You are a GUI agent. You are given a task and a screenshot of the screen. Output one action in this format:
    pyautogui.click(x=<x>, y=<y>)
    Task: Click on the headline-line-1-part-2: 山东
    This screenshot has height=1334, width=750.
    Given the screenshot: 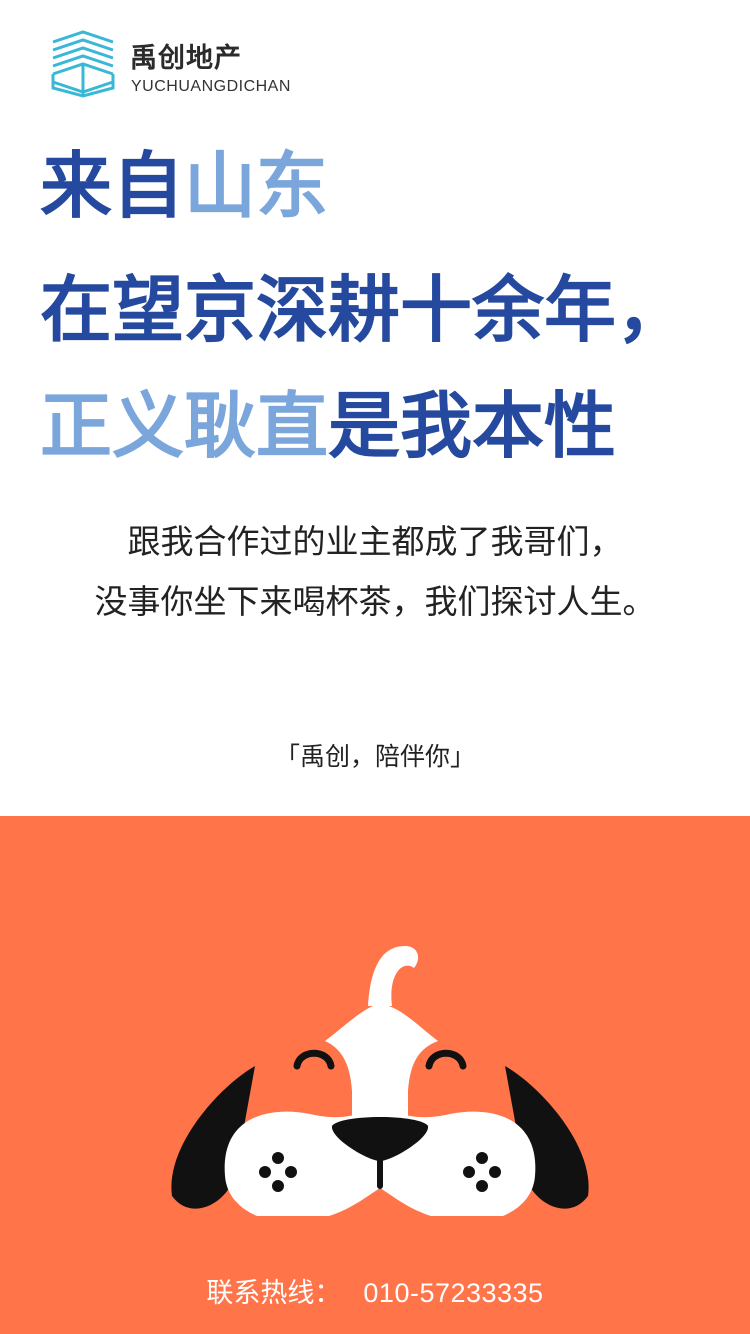 What is the action you would take?
    pyautogui.click(x=256, y=185)
    